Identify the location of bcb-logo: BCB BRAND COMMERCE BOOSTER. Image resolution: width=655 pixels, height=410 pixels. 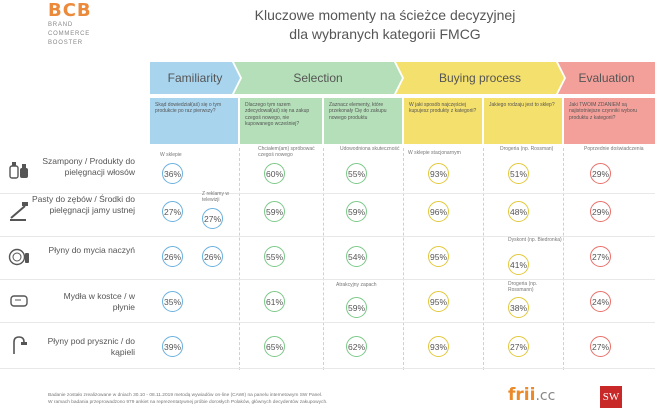
(70, 24).